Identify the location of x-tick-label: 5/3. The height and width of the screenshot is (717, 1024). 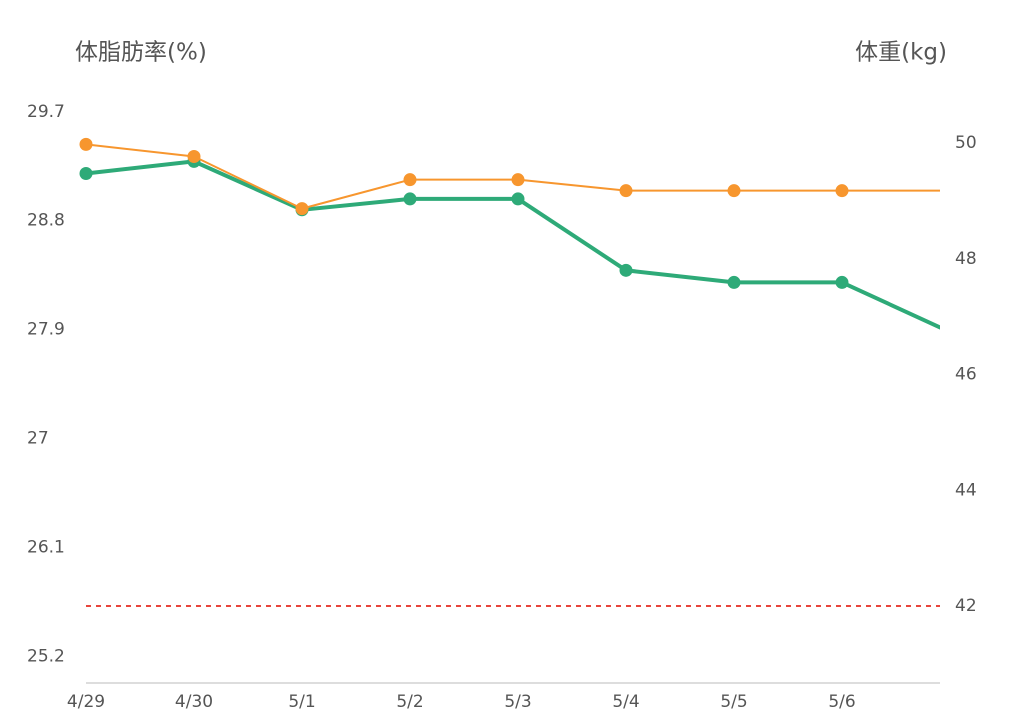
(517, 702).